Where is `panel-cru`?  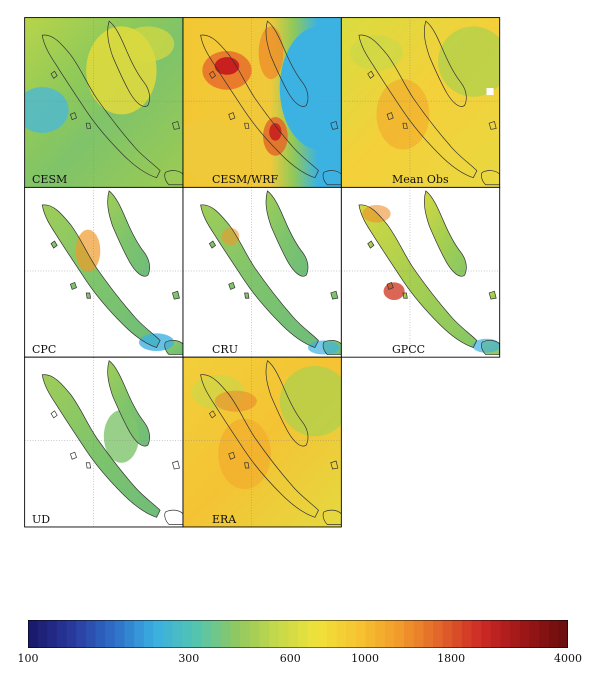
panel-cru is located at coordinates (262, 272).